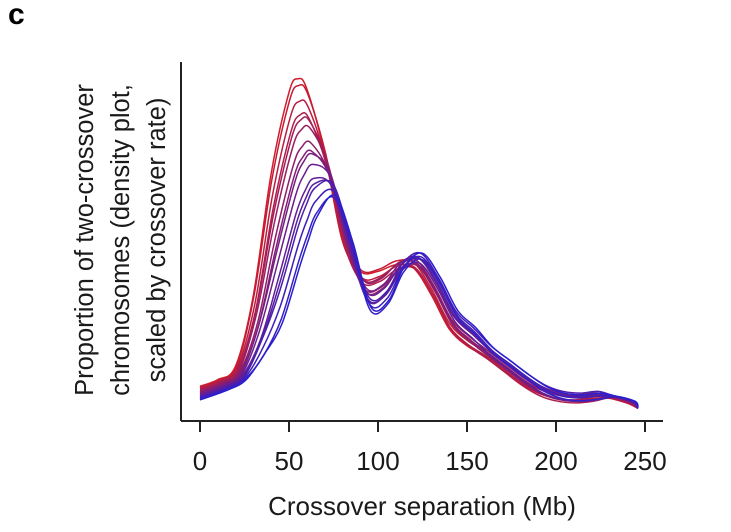  I want to click on x-tick-label: 250, so click(644, 461).